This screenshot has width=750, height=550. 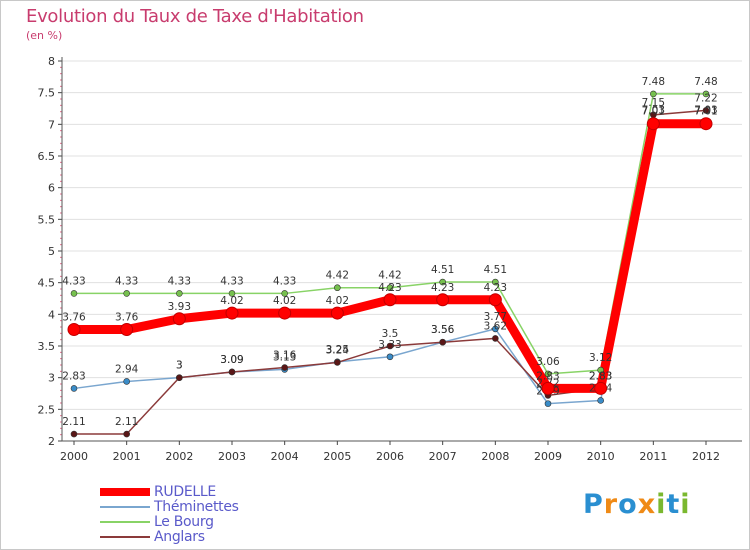 I want to click on data-label-rudelle: 3.76, so click(x=74, y=318).